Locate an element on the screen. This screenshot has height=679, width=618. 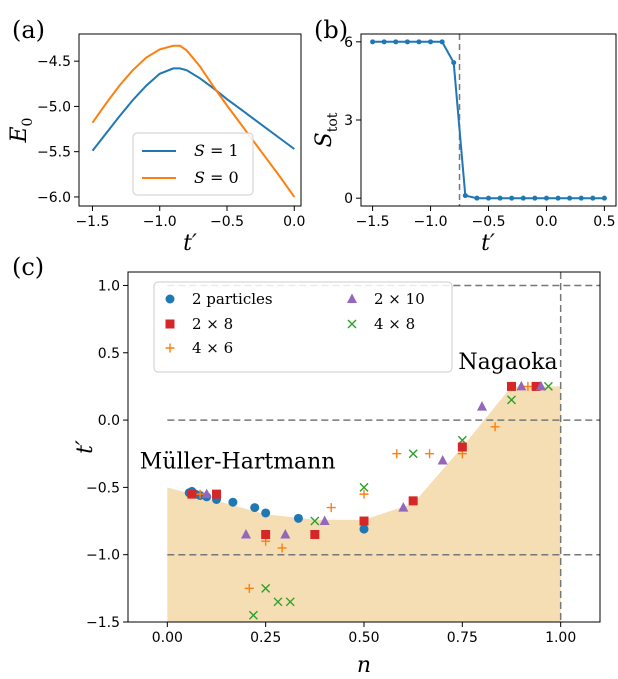
x-tick-label: 1.00 is located at coordinates (560, 638).